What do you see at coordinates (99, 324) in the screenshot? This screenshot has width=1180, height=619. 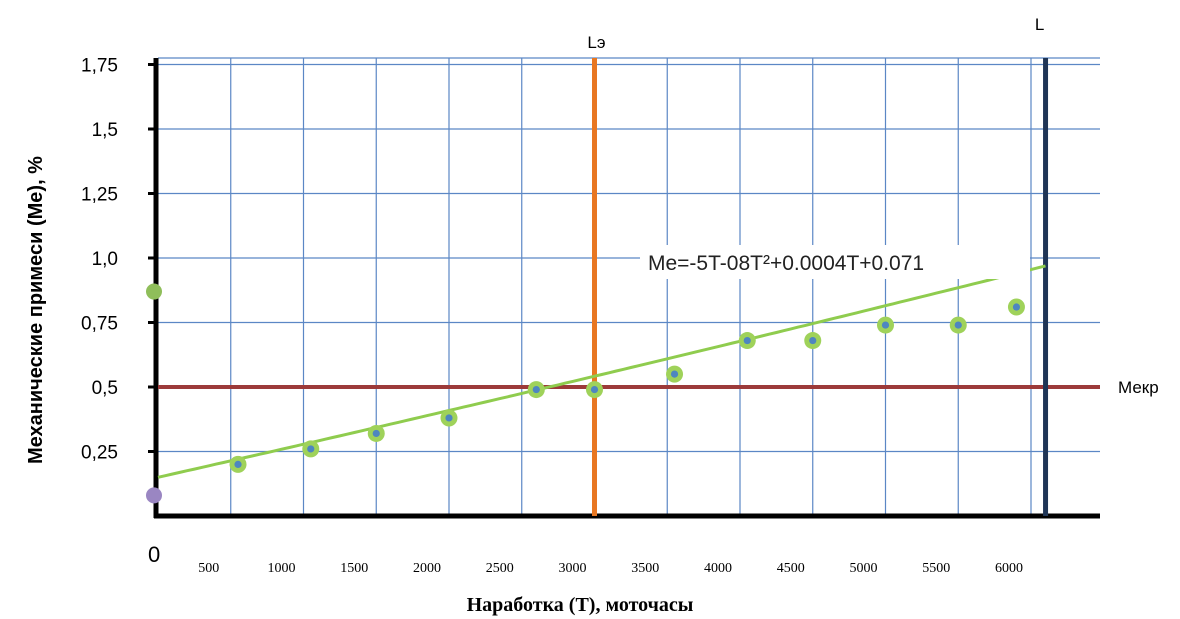 I see `y-tick-label: 0,75` at bounding box center [99, 324].